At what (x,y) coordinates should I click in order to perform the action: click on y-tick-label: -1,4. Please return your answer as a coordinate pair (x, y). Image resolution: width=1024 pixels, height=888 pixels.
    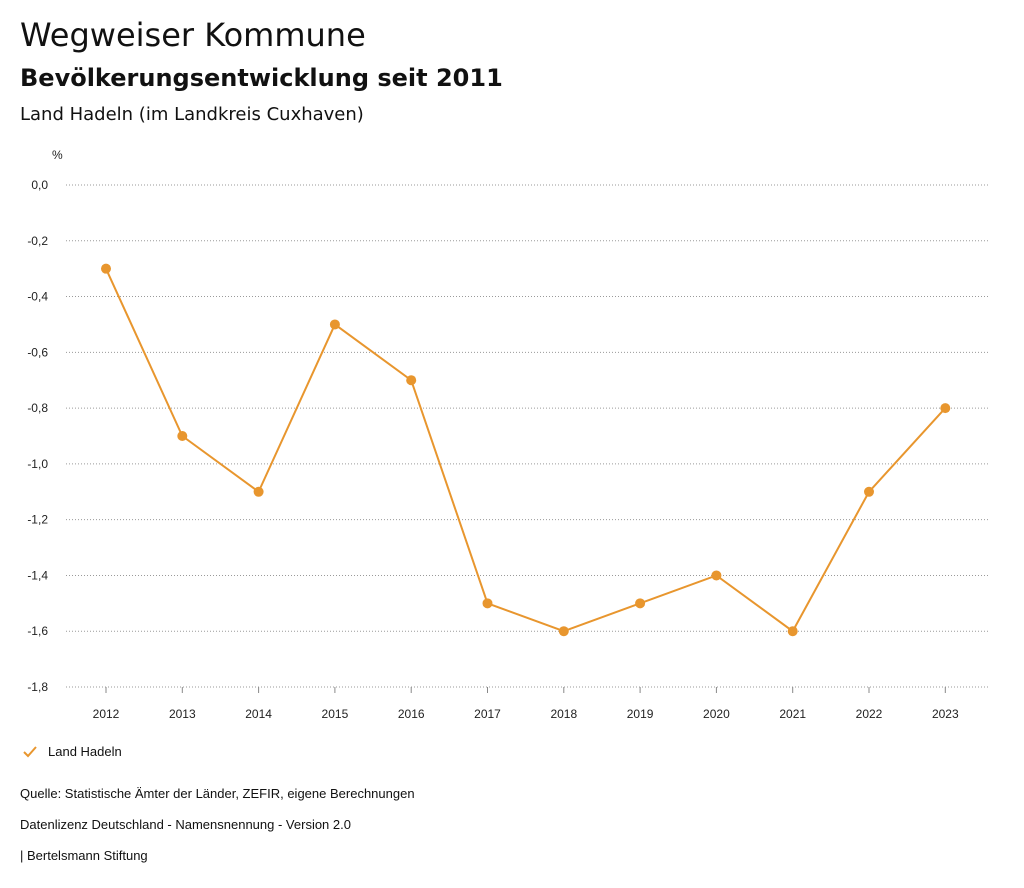
    Looking at the image, I should click on (37, 575).